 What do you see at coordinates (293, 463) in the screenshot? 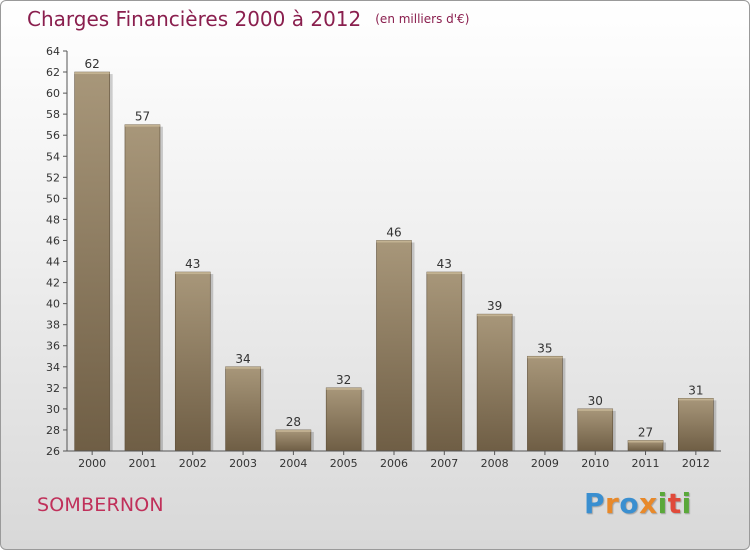
I see `x-tick-label: 2004` at bounding box center [293, 463].